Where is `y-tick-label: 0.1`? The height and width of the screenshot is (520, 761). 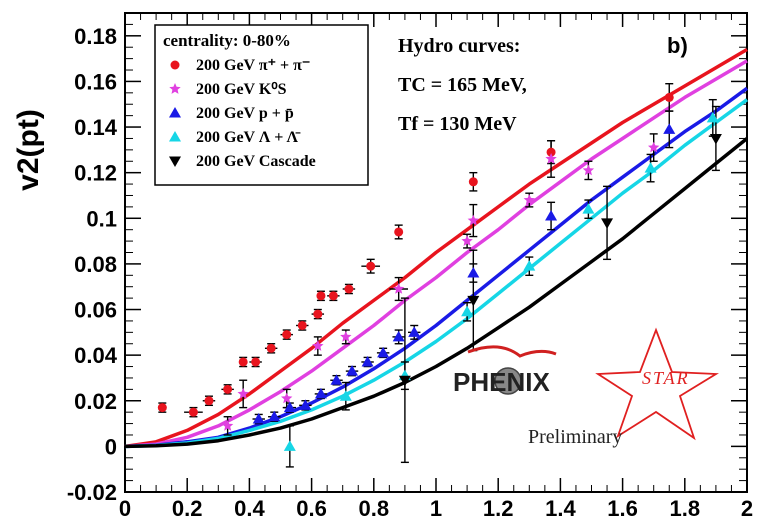 y-tick-label: 0.1 is located at coordinates (101, 218).